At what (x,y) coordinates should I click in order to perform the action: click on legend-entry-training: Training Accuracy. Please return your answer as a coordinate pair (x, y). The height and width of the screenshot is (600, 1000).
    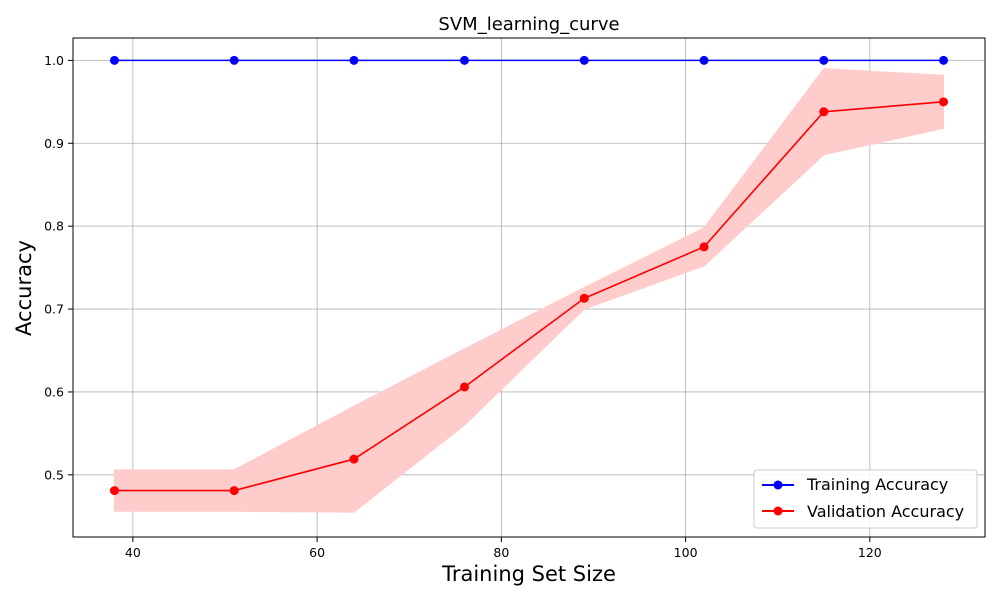
    Looking at the image, I should click on (855, 484).